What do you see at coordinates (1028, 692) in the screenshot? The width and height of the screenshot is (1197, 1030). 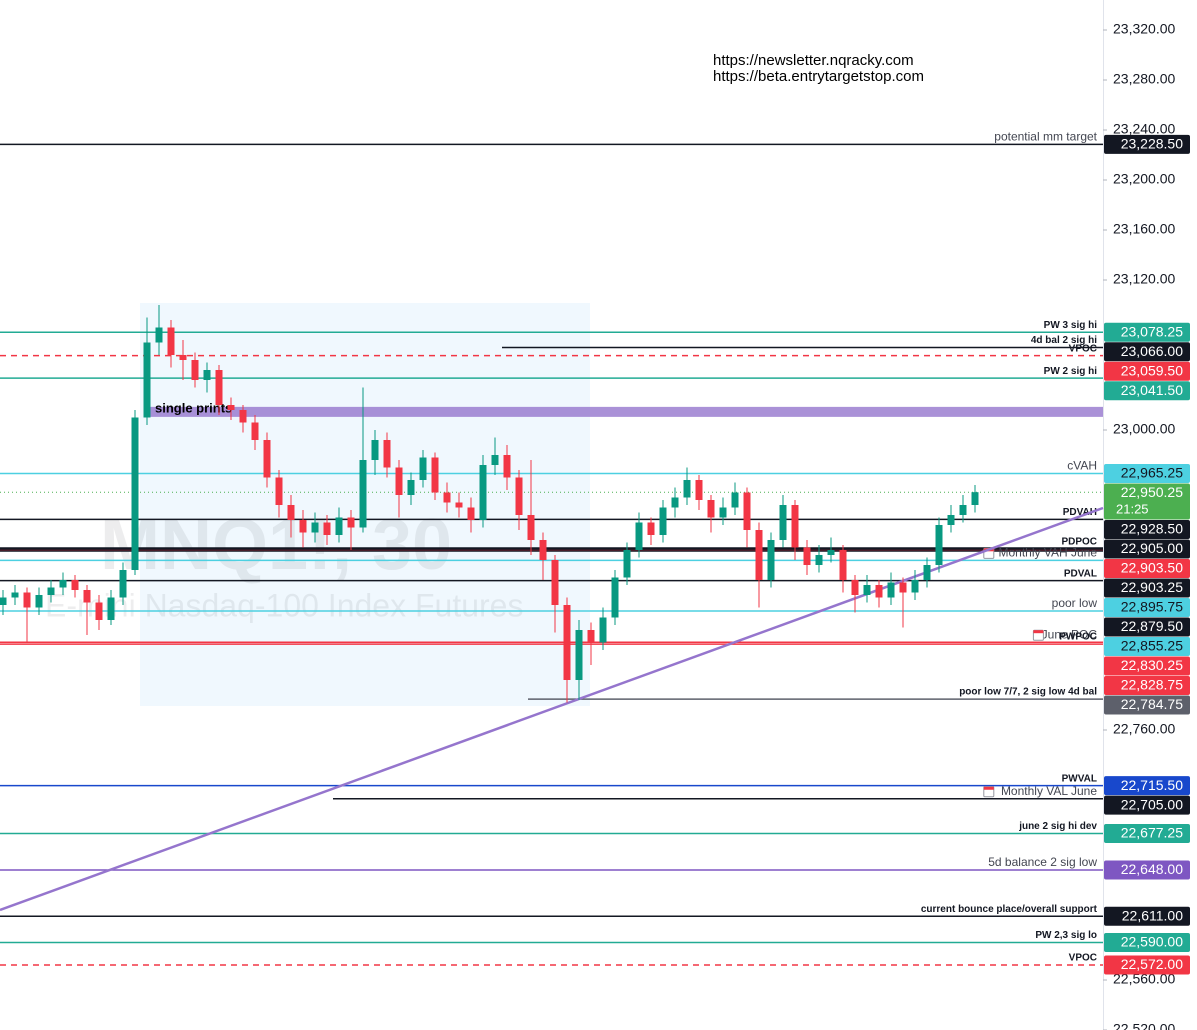 I see `level-label: poor low 7/7, 2 sig low 4d bal` at bounding box center [1028, 692].